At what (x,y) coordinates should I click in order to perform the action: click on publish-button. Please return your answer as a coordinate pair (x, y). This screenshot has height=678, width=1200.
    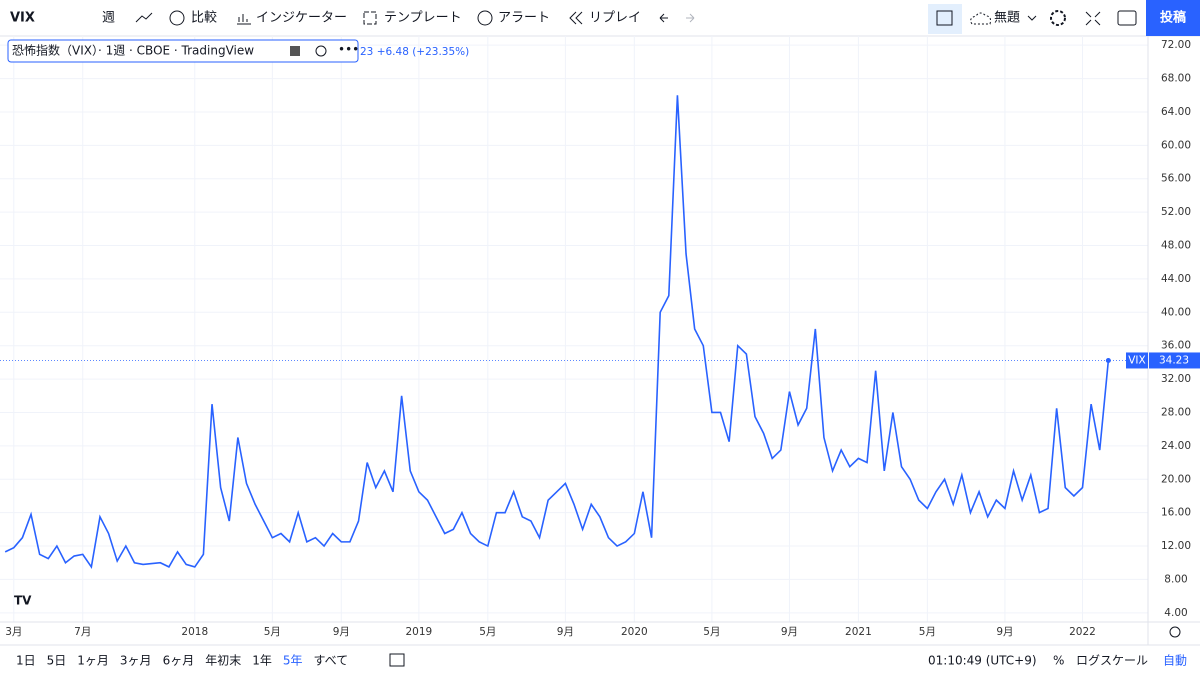
    Looking at the image, I should click on (1173, 18).